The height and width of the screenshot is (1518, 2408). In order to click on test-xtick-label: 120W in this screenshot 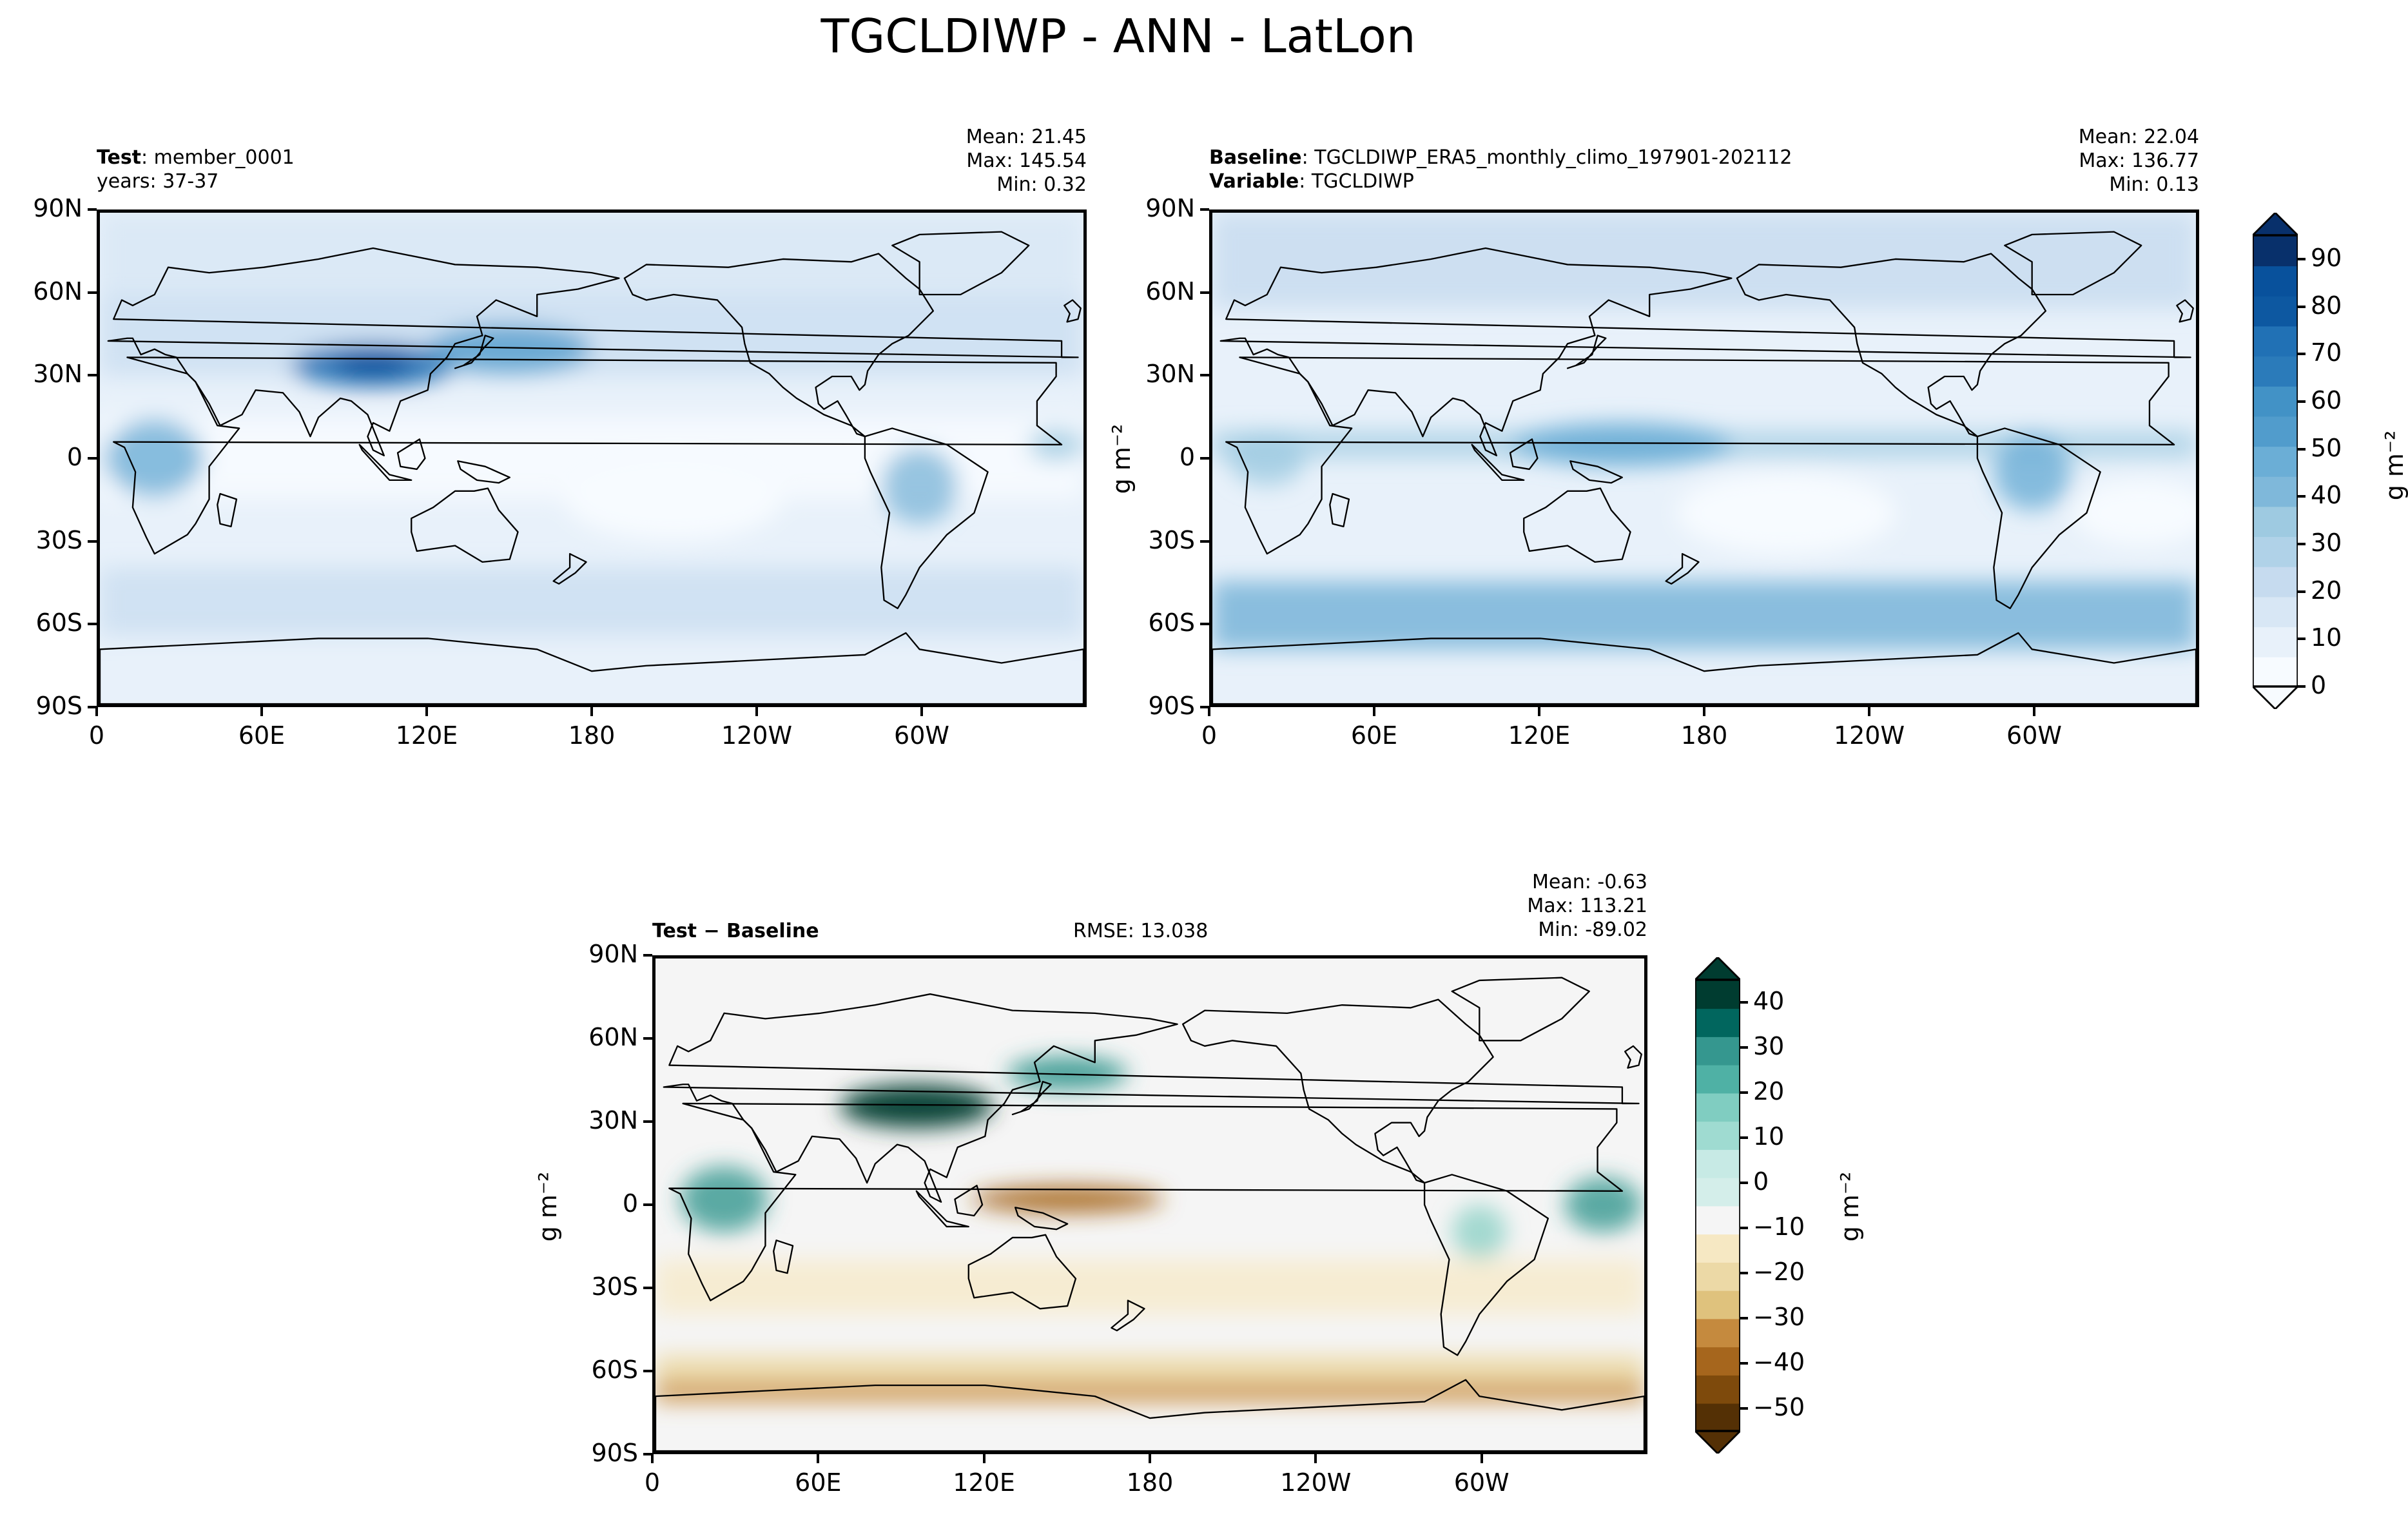, I will do `click(757, 735)`.